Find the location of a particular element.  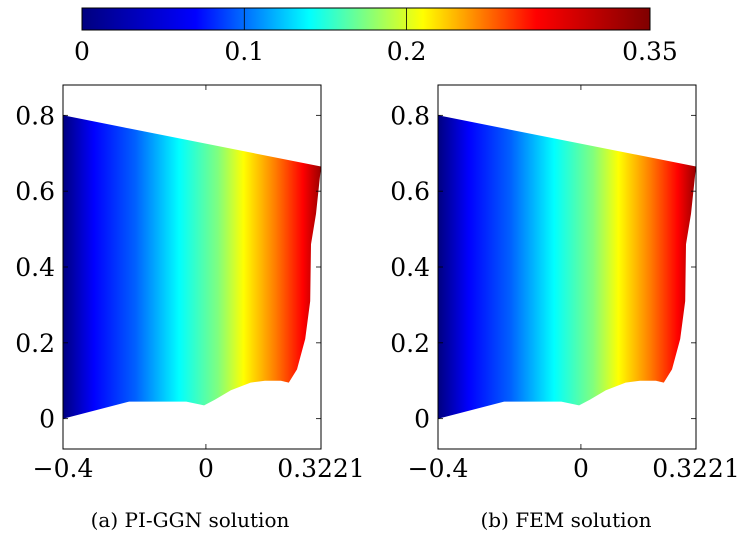

colorbar: 0 0.1 0.2 0.35 is located at coordinates (376, 36).